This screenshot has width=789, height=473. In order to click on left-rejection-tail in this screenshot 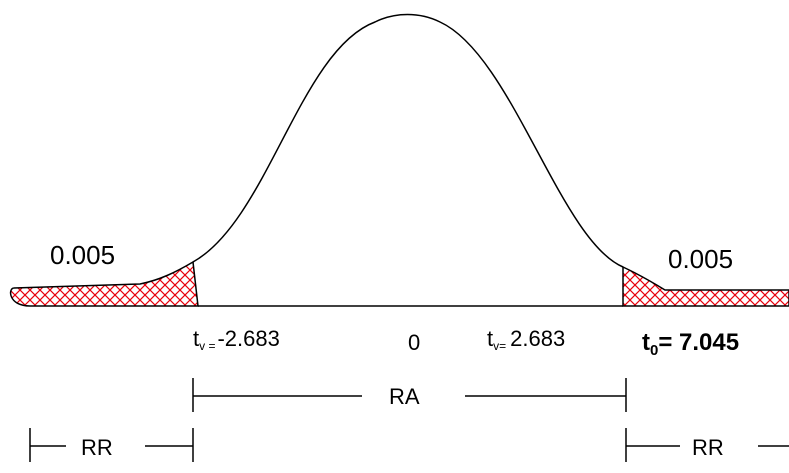, I will do `click(104, 283)`.